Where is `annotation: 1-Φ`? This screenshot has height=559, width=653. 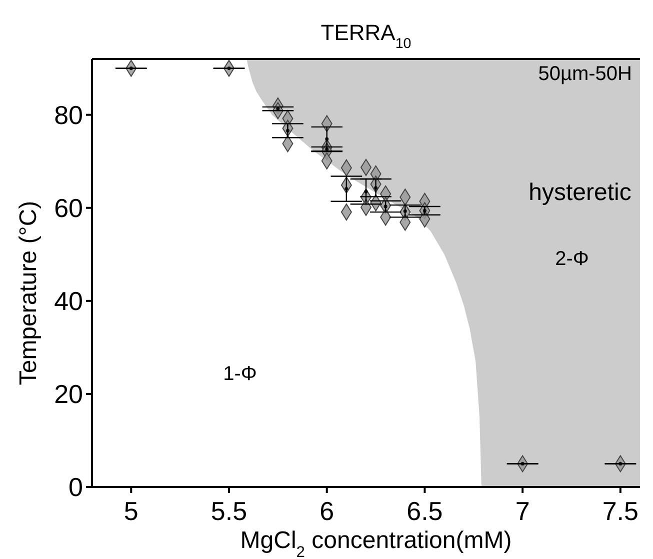
annotation: 1-Φ is located at coordinates (240, 374).